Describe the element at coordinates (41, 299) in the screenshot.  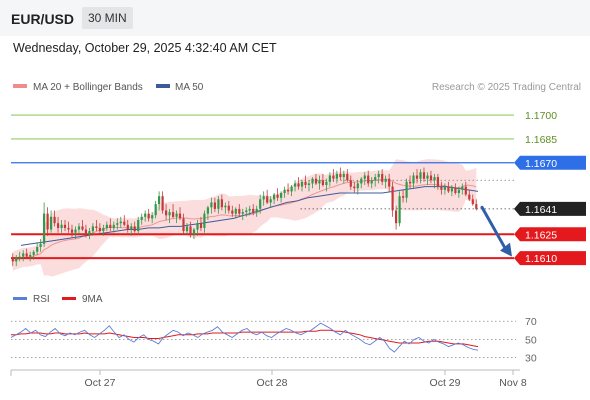
I see `rsi-legend-label: RSI` at that location.